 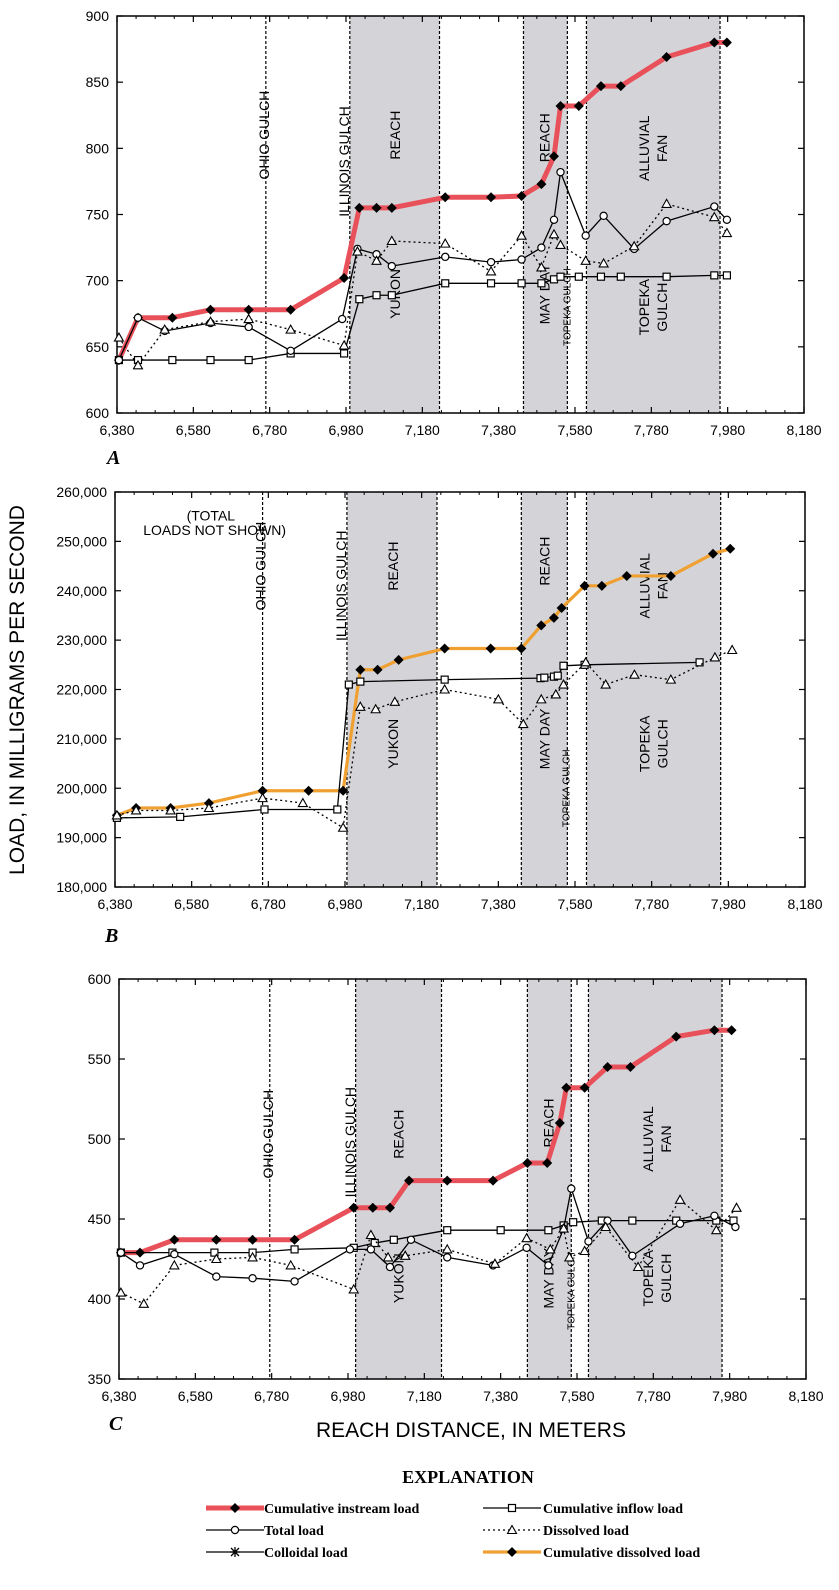 I want to click on x-tick-label: 6,380, so click(x=114, y=904).